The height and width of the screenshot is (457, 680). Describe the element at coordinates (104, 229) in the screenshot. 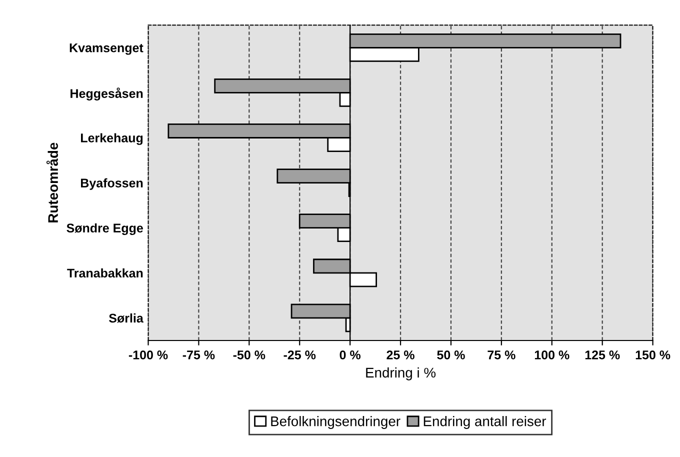

I see `y-tick-label: Søndre Egge` at that location.